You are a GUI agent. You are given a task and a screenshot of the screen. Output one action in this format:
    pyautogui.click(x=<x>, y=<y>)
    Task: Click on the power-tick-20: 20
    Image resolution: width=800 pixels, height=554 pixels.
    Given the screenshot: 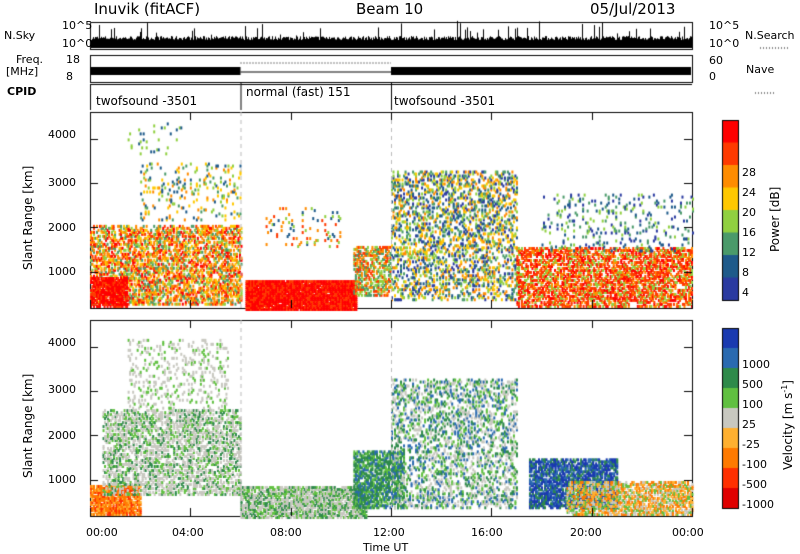 What is the action you would take?
    pyautogui.click(x=749, y=212)
    